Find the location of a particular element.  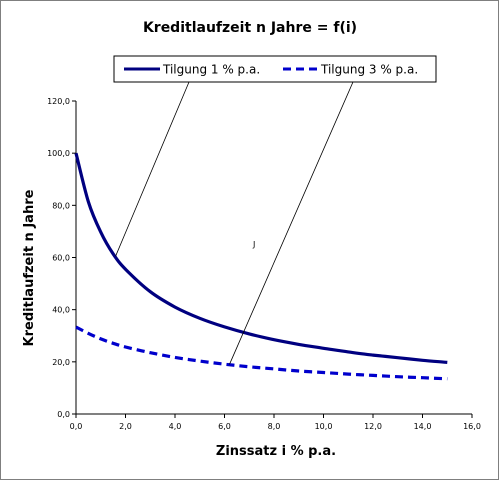

legend-box is located at coordinates (275, 69).